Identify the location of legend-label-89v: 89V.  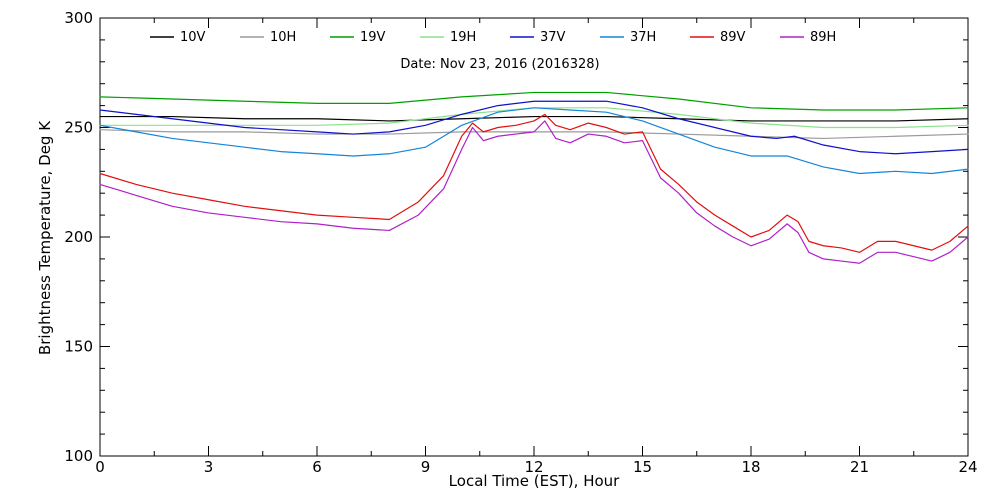
(733, 37).